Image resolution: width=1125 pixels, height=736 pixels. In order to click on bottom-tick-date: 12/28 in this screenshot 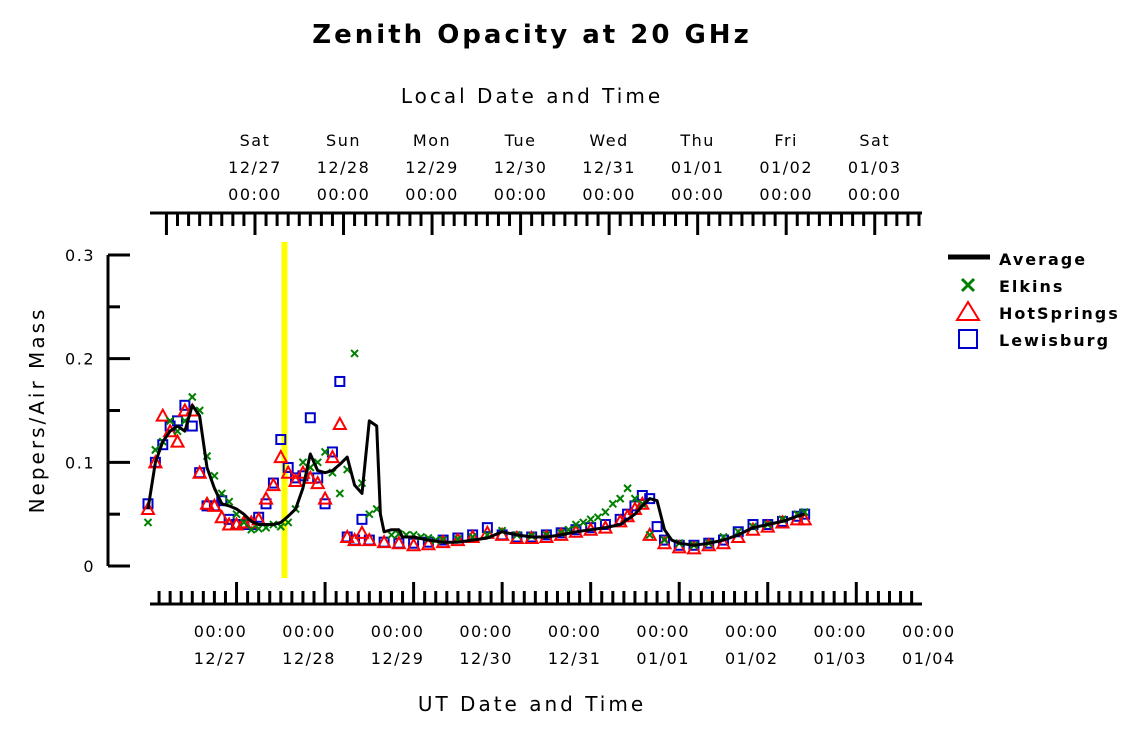, I will do `click(309, 658)`.